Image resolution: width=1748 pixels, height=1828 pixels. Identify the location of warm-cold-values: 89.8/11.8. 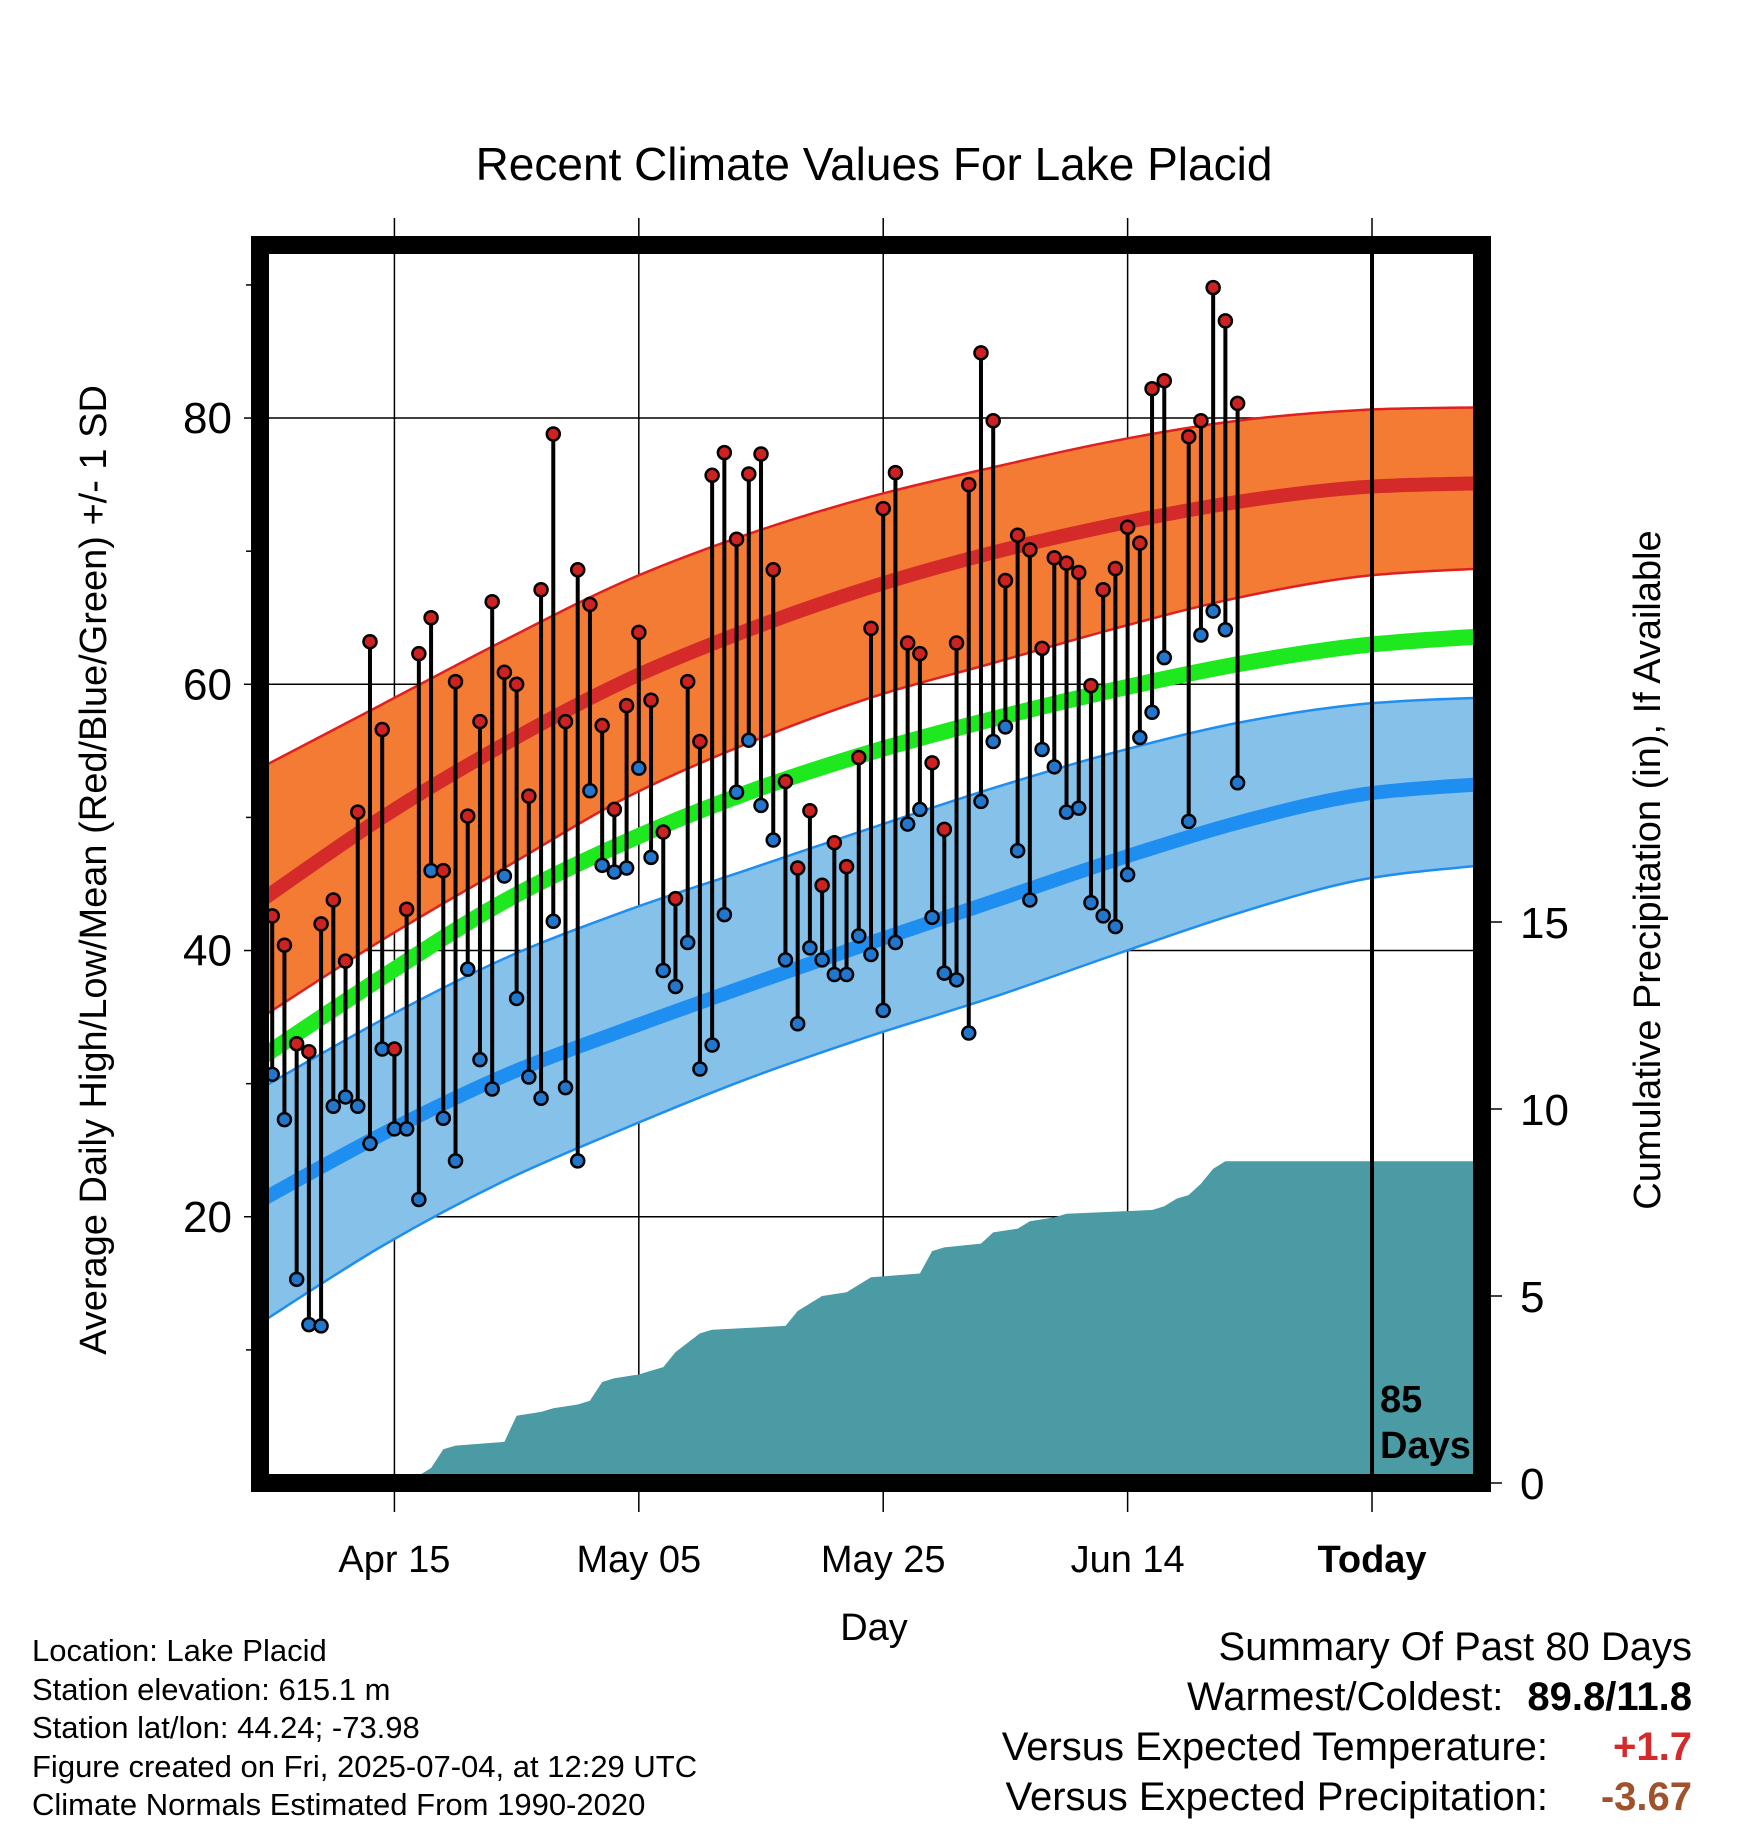
(1609, 1697).